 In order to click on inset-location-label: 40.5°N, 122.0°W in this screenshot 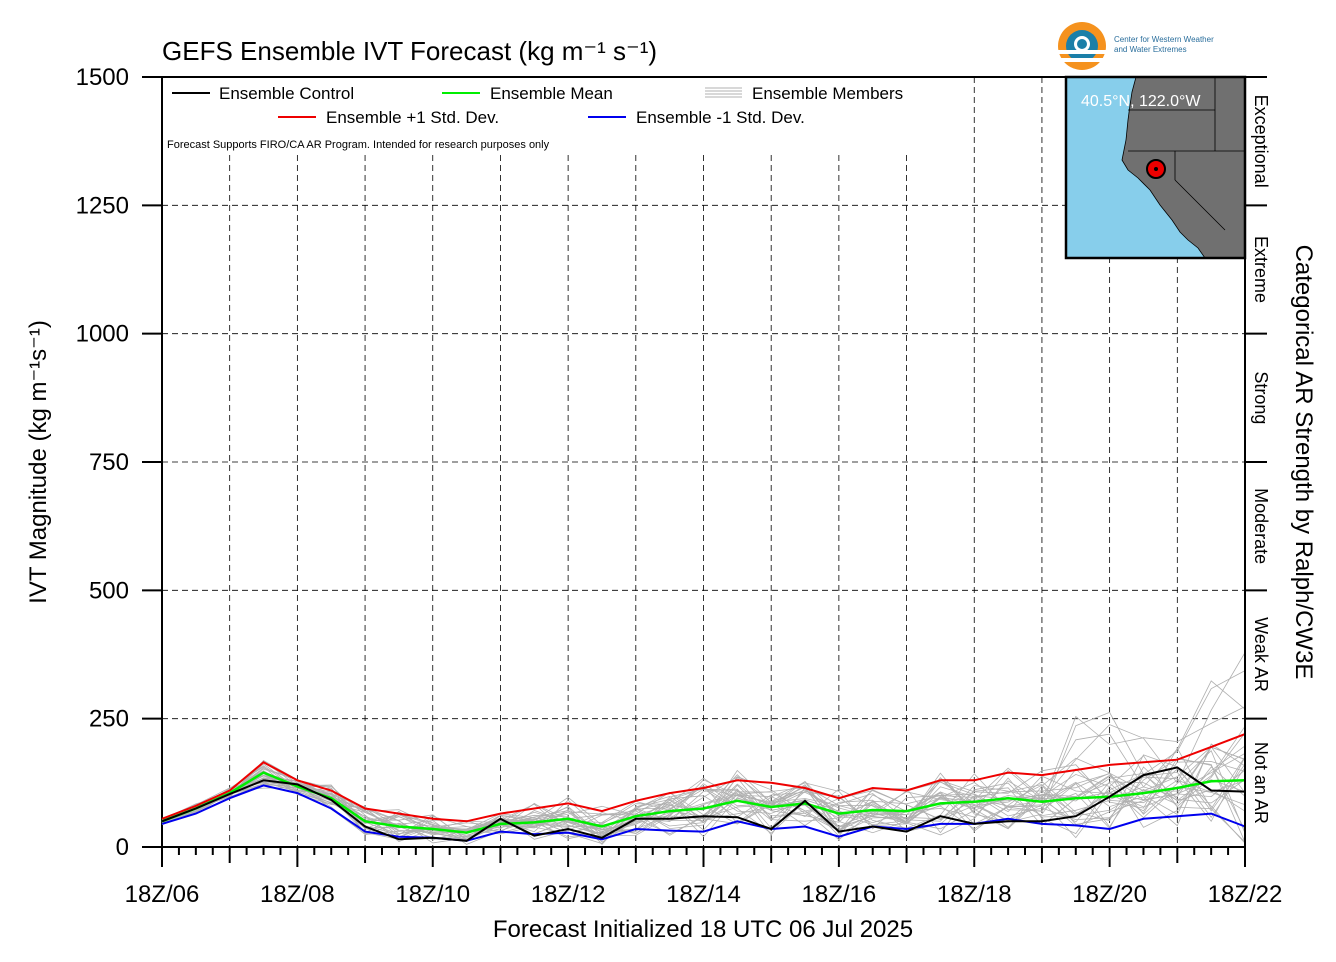, I will do `click(1141, 101)`.